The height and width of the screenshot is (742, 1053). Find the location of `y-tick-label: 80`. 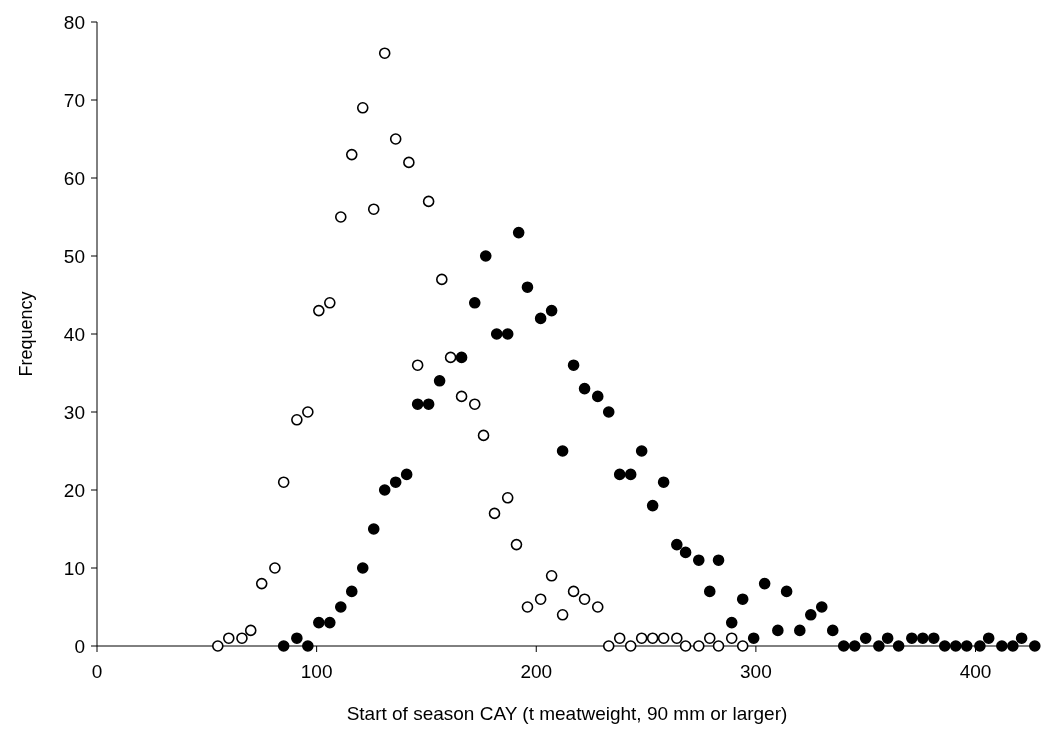

y-tick-label: 80 is located at coordinates (74, 22).